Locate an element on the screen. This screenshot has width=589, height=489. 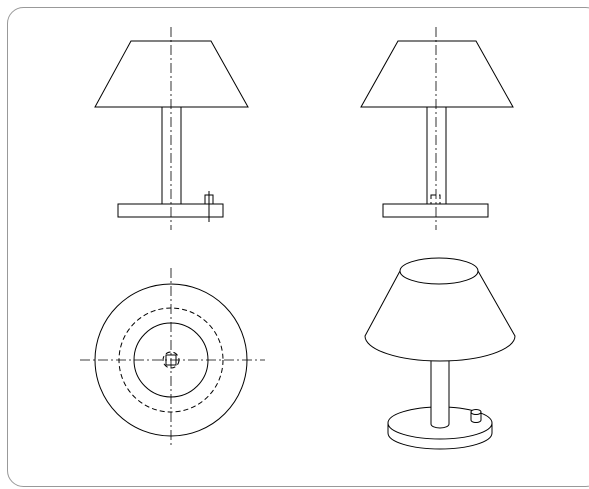
isometric-view is located at coordinates (440, 353).